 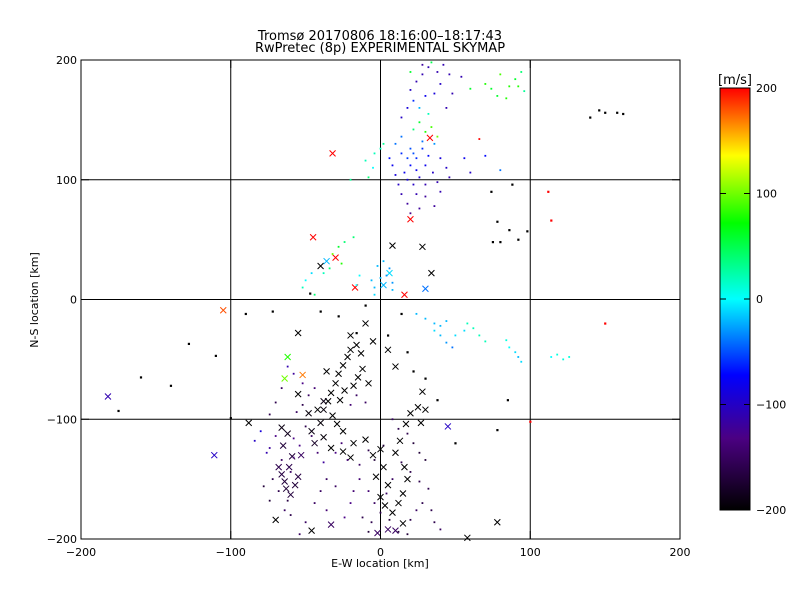 I want to click on chart-title: Tromsø 20170806 18:16:00–18:17:43, so click(x=379, y=36).